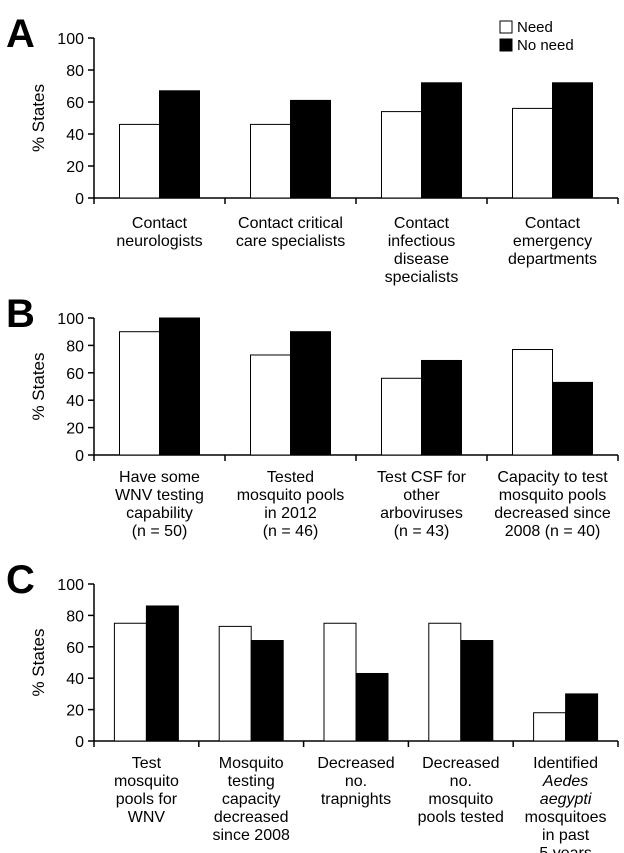  I want to click on category-label: Contact critical care specialists, so click(290, 232).